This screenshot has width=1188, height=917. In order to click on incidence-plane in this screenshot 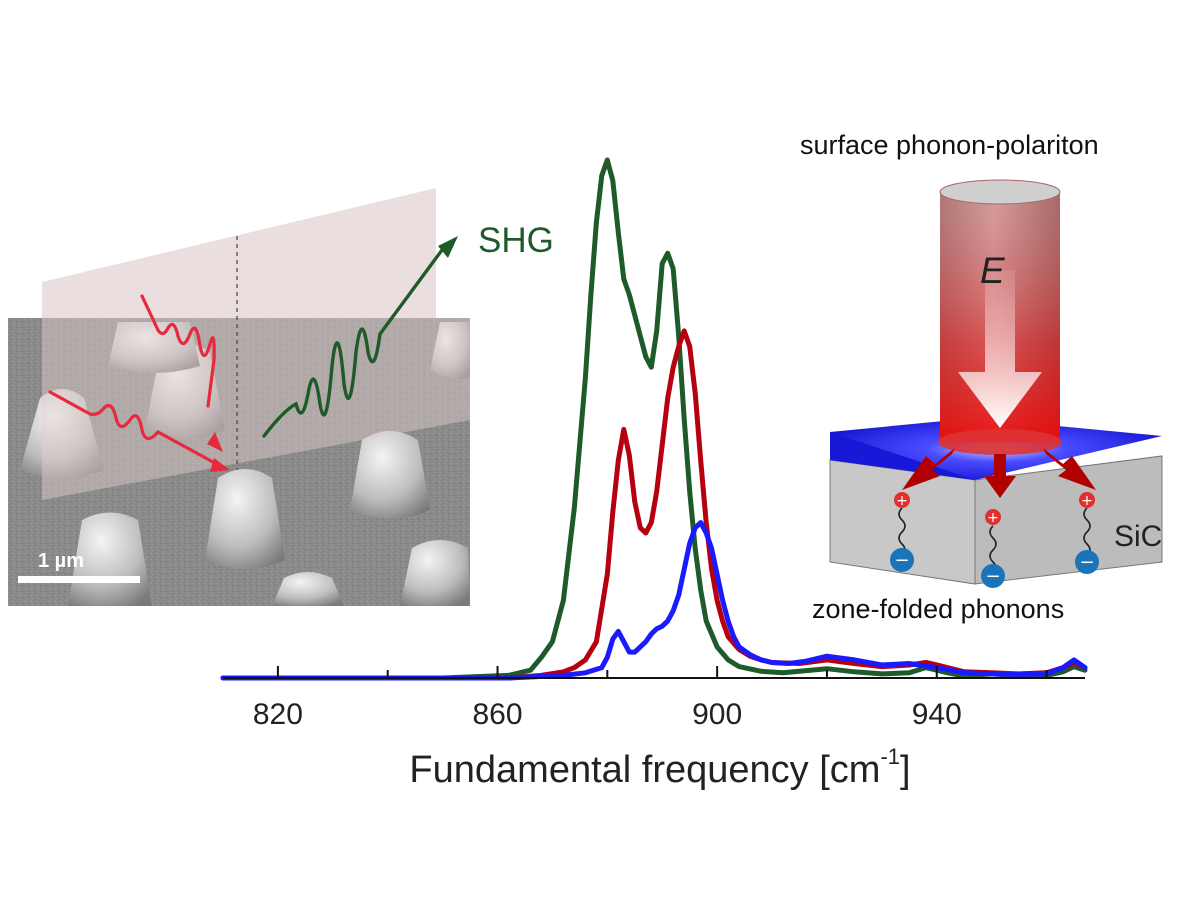, I will do `click(239, 253)`.